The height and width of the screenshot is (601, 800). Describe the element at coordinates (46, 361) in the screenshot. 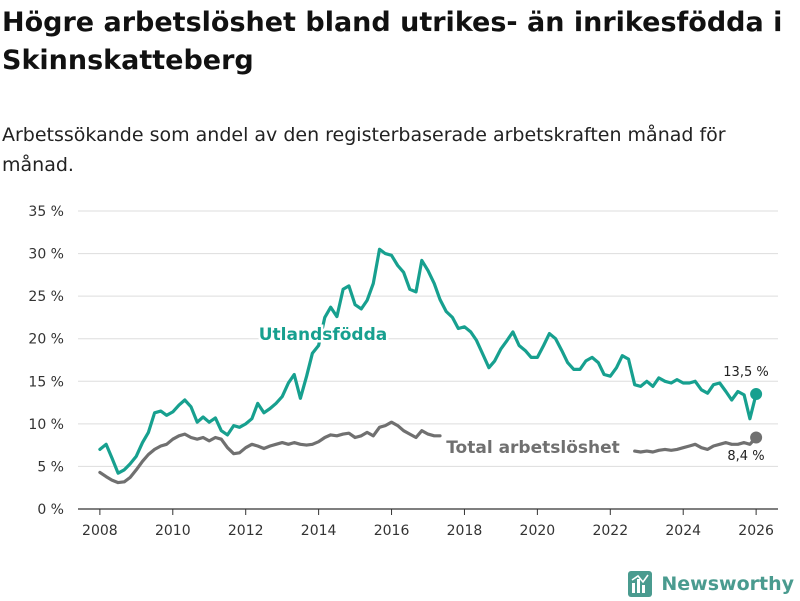

I see `y-axis-labels: 0 % 5 % 10 % 15 % 20 % 25 % 30 % 35 %` at that location.